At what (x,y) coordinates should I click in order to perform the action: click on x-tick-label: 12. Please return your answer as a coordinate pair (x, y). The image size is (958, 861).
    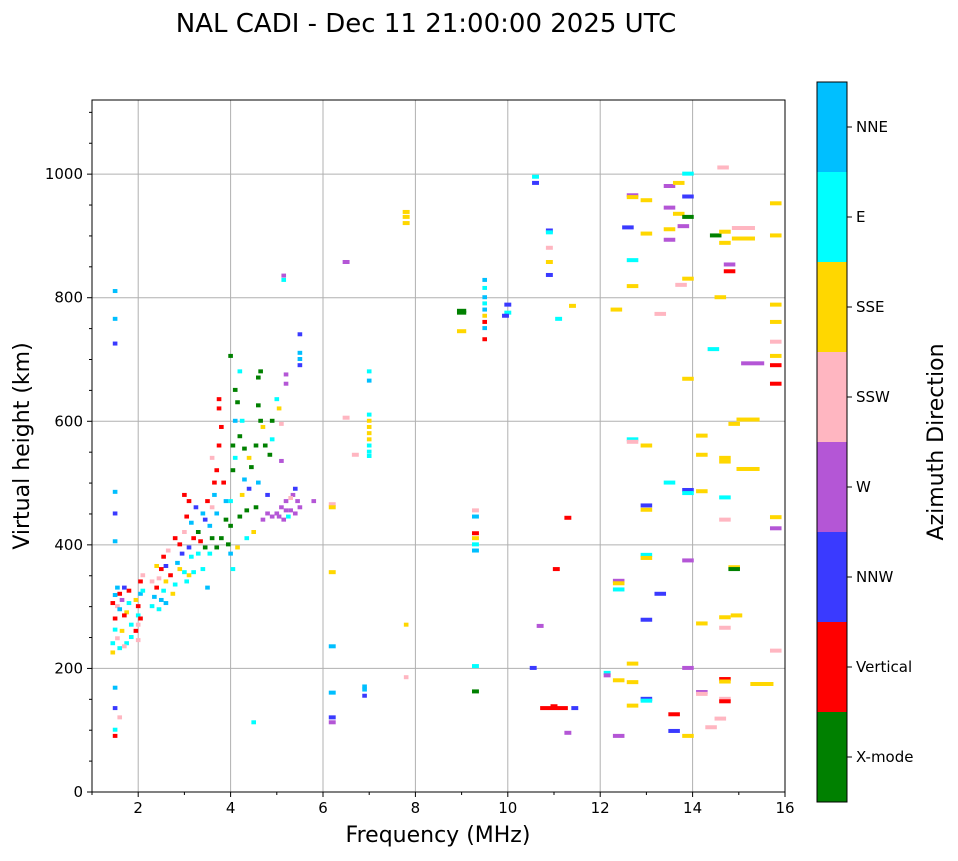
    Looking at the image, I should click on (600, 808).